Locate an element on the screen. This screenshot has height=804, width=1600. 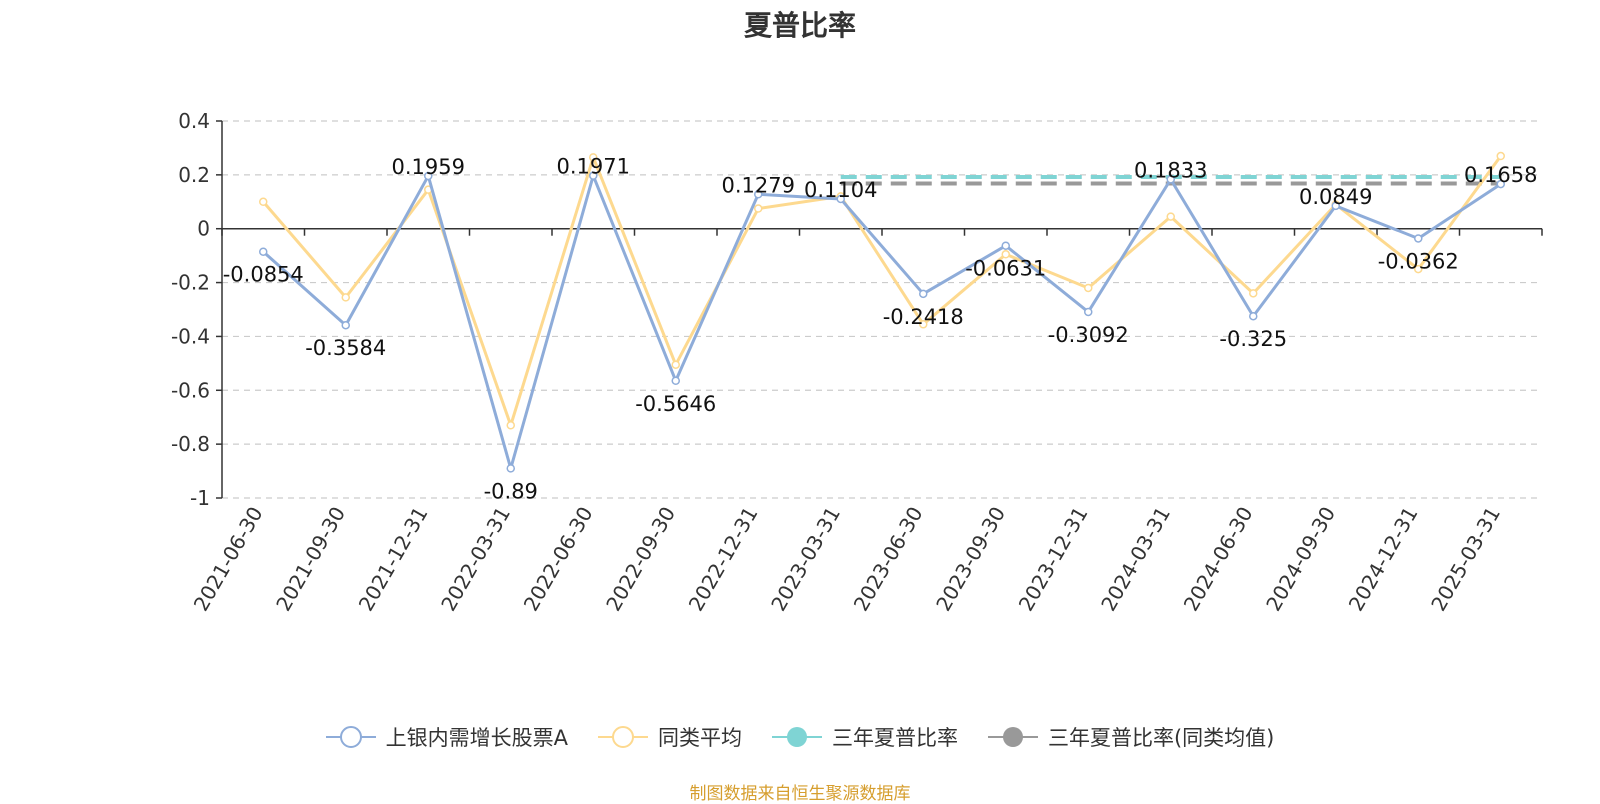
data-label: 0.0849 is located at coordinates (1335, 197).